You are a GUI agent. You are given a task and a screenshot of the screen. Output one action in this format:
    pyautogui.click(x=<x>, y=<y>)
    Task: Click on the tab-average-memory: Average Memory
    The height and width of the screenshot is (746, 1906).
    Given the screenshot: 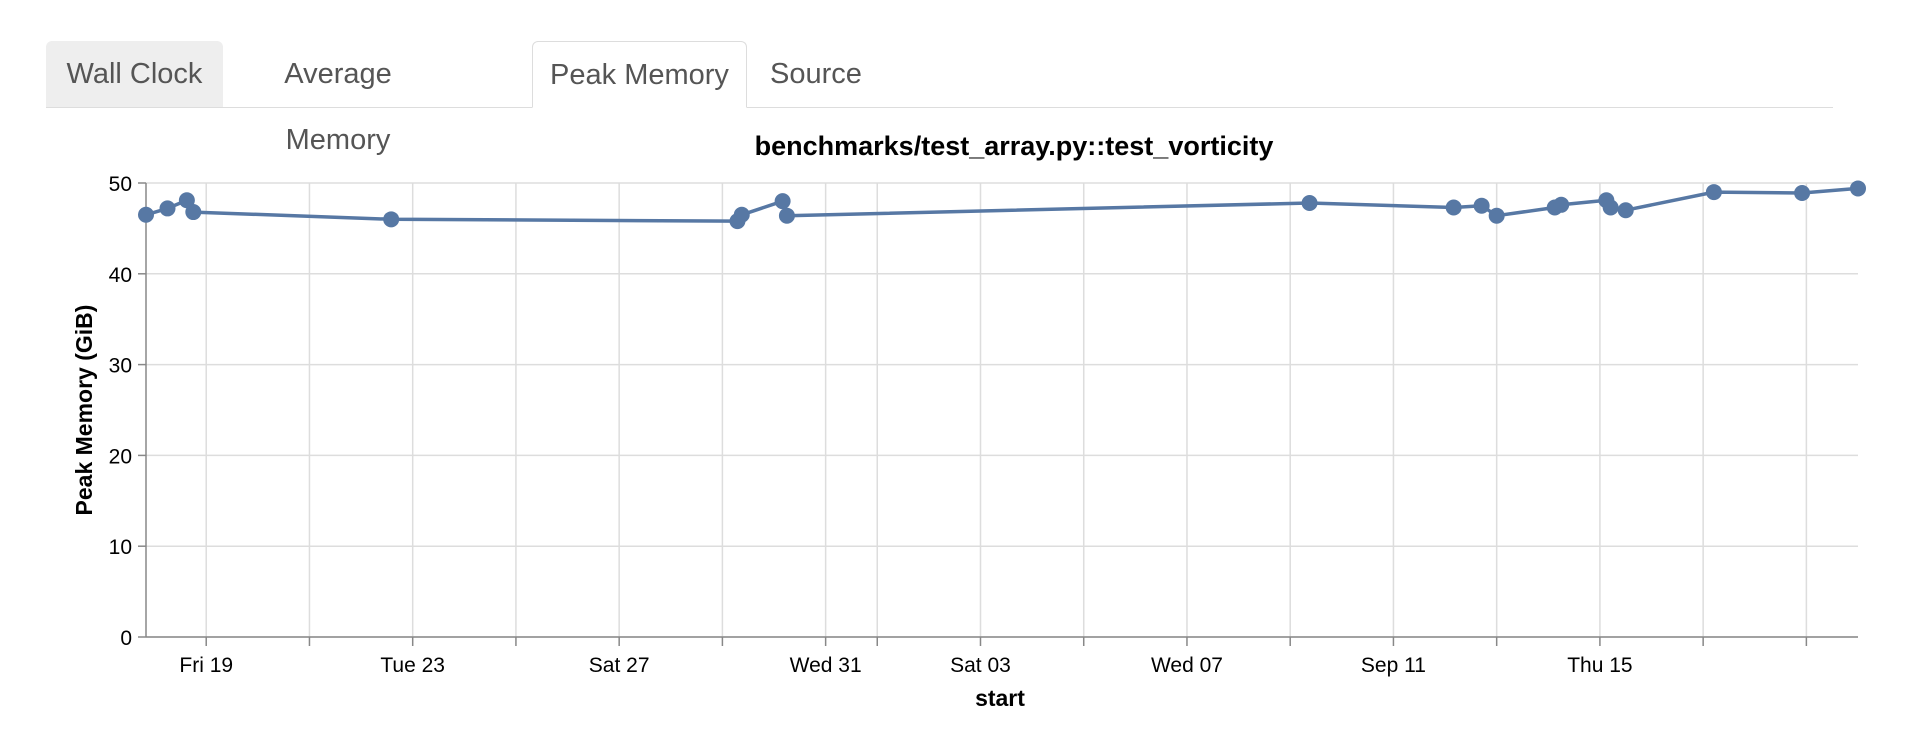 What is the action you would take?
    pyautogui.click(x=338, y=107)
    